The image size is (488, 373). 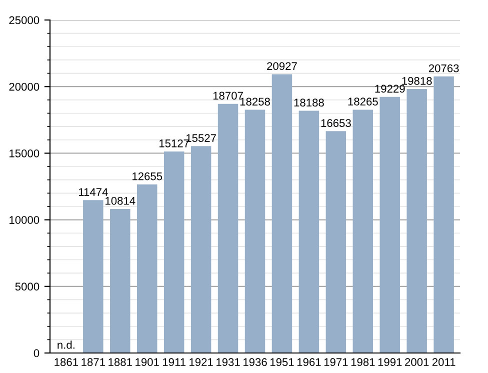 What do you see at coordinates (228, 362) in the screenshot?
I see `x-tick-label: 1931` at bounding box center [228, 362].